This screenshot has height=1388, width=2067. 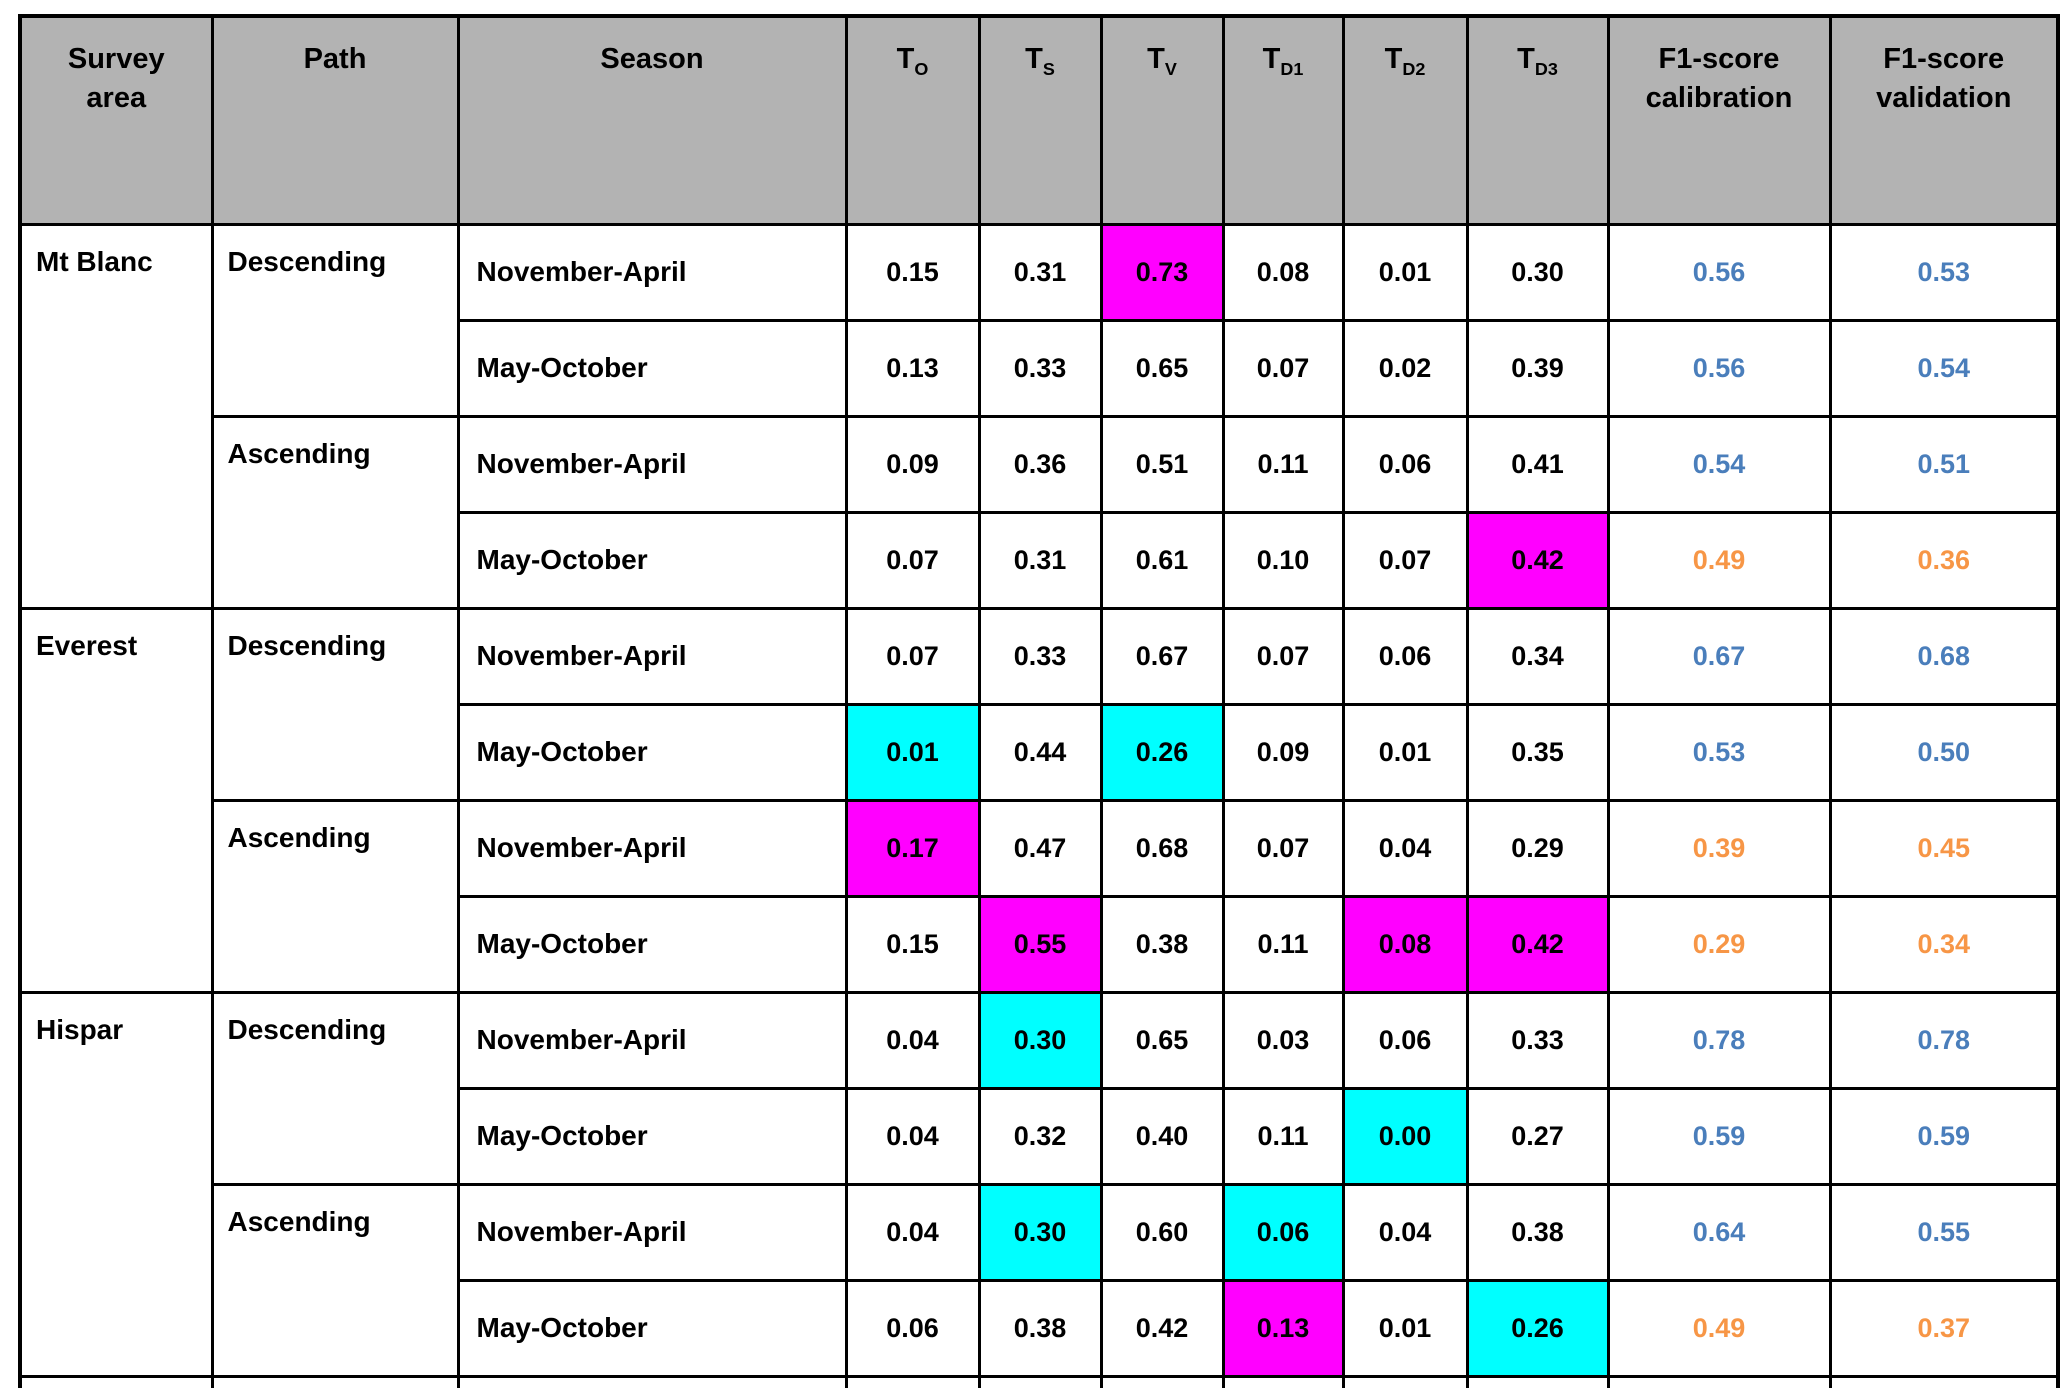 I want to click on value-cell: 0.51, so click(x=1162, y=464).